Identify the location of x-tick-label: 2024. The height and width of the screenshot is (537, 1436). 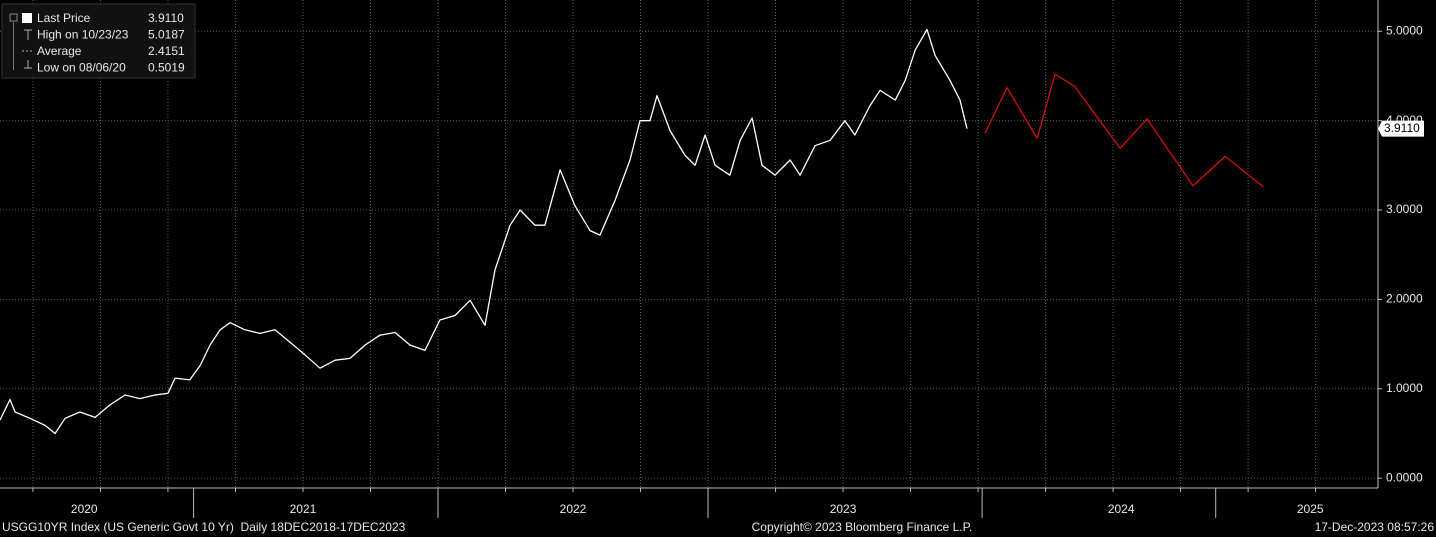
(1121, 509).